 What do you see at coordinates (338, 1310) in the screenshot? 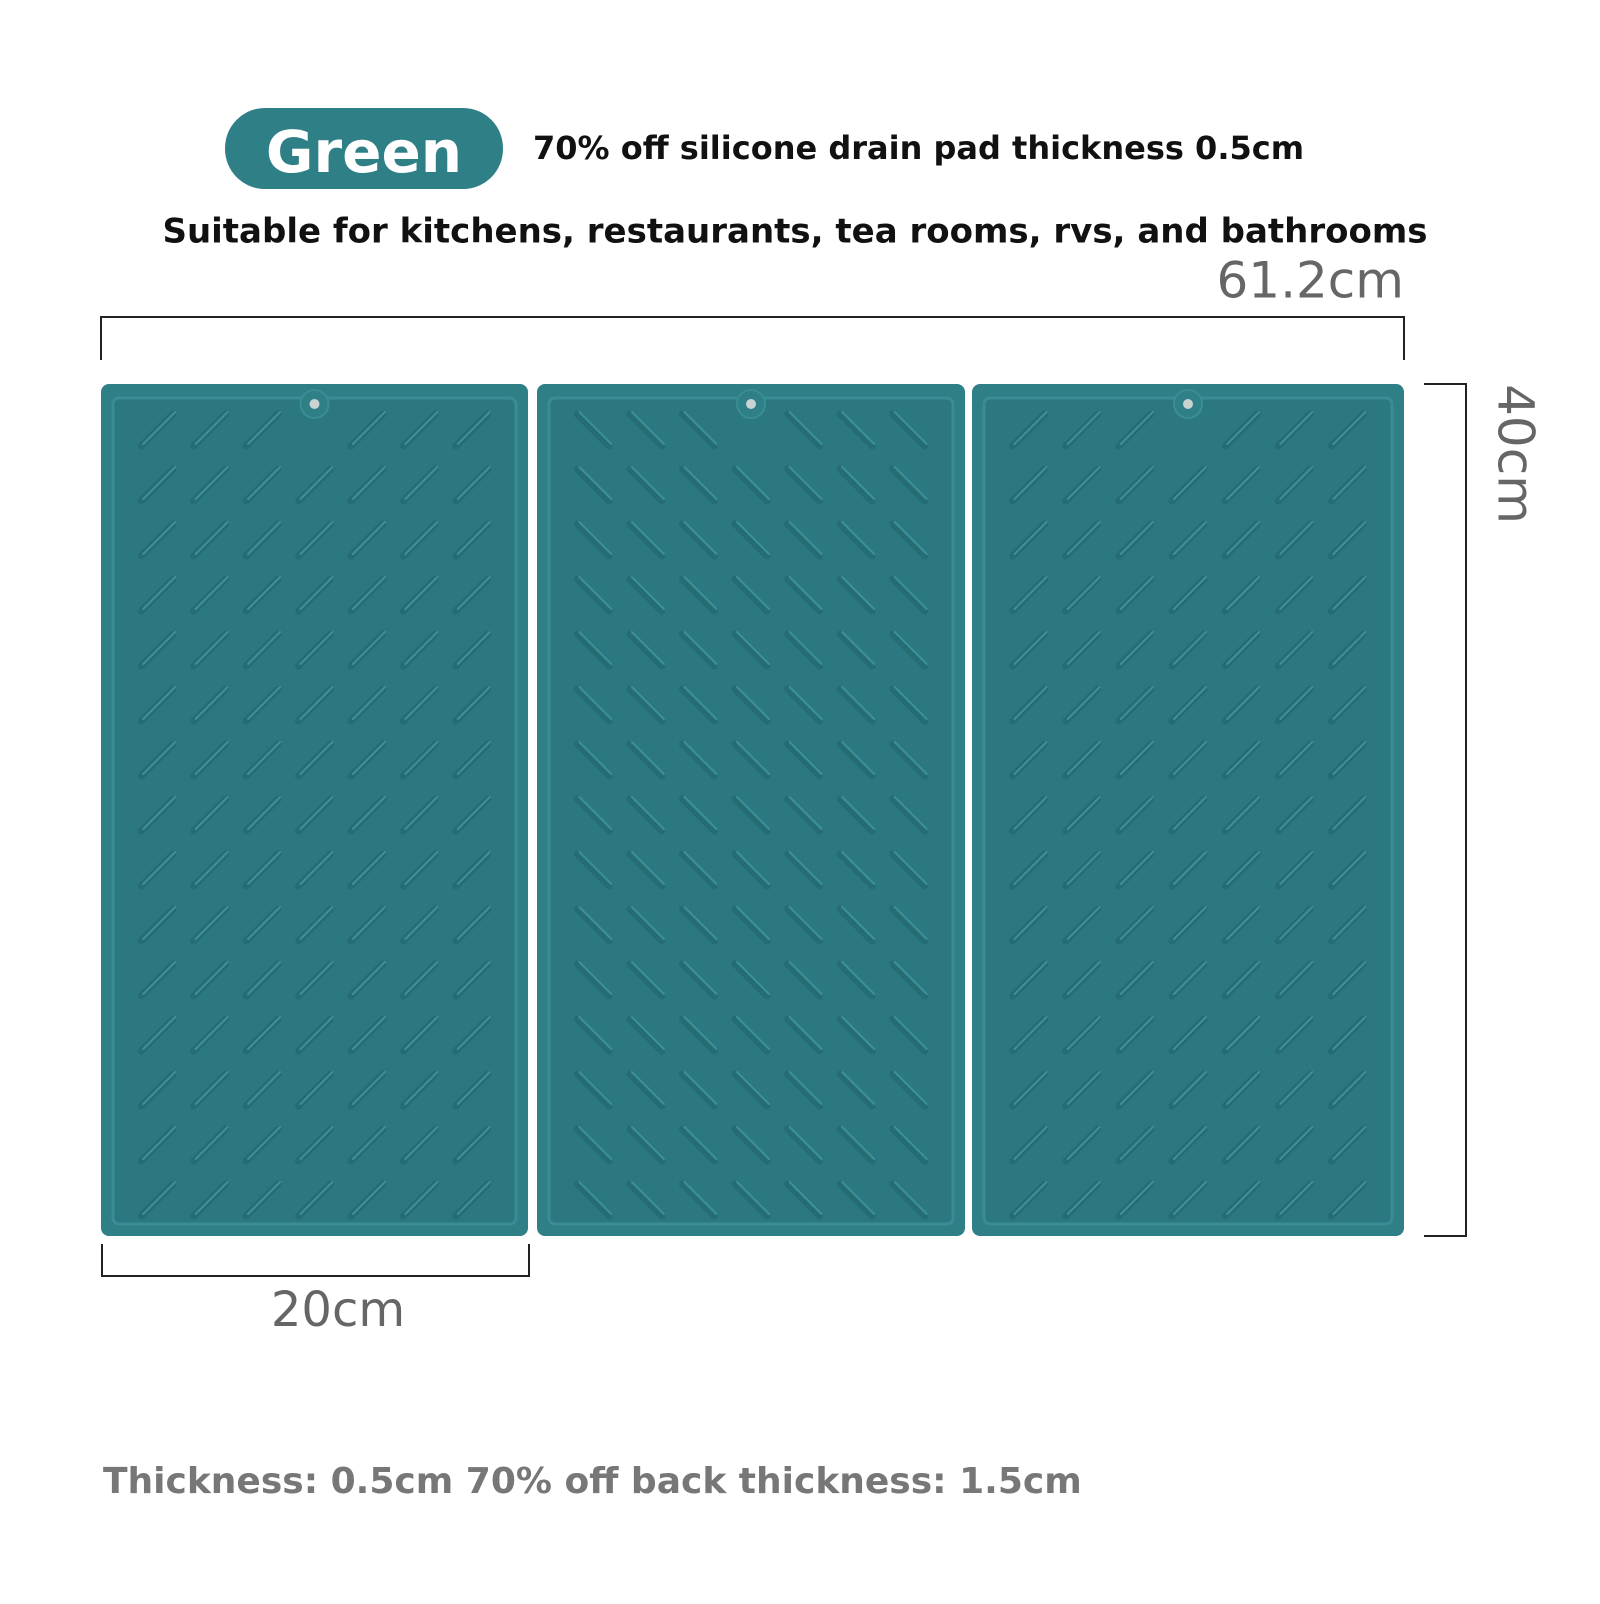
I see `panel-width-label: 20cm` at bounding box center [338, 1310].